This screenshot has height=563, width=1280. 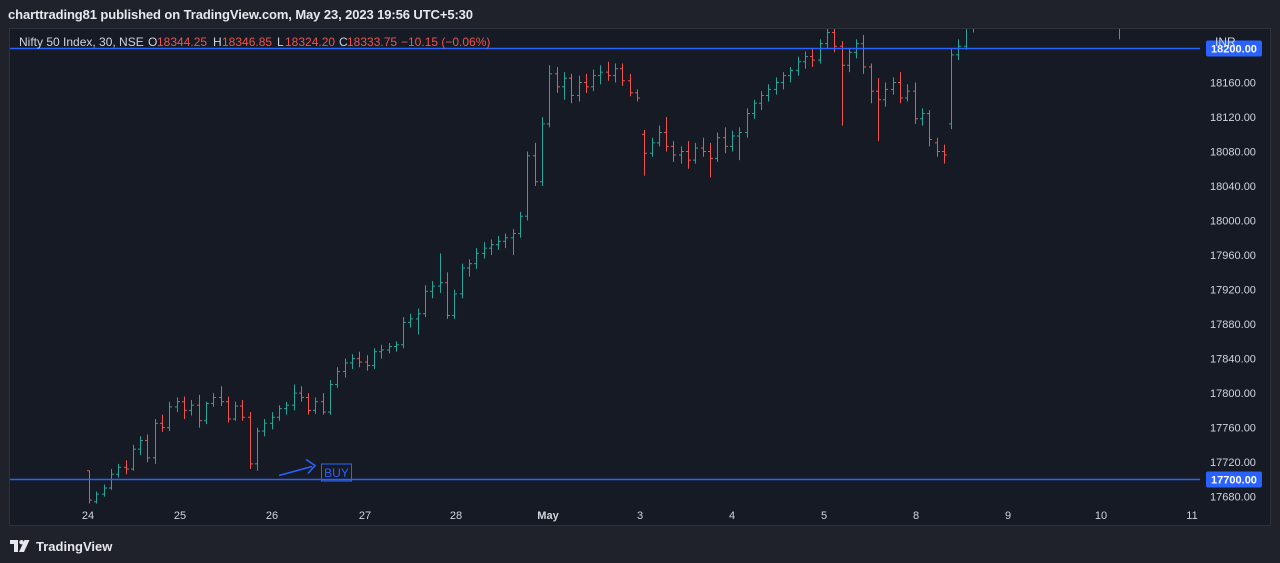 What do you see at coordinates (247, 42) in the screenshot?
I see `legend-high-value: 18346.85` at bounding box center [247, 42].